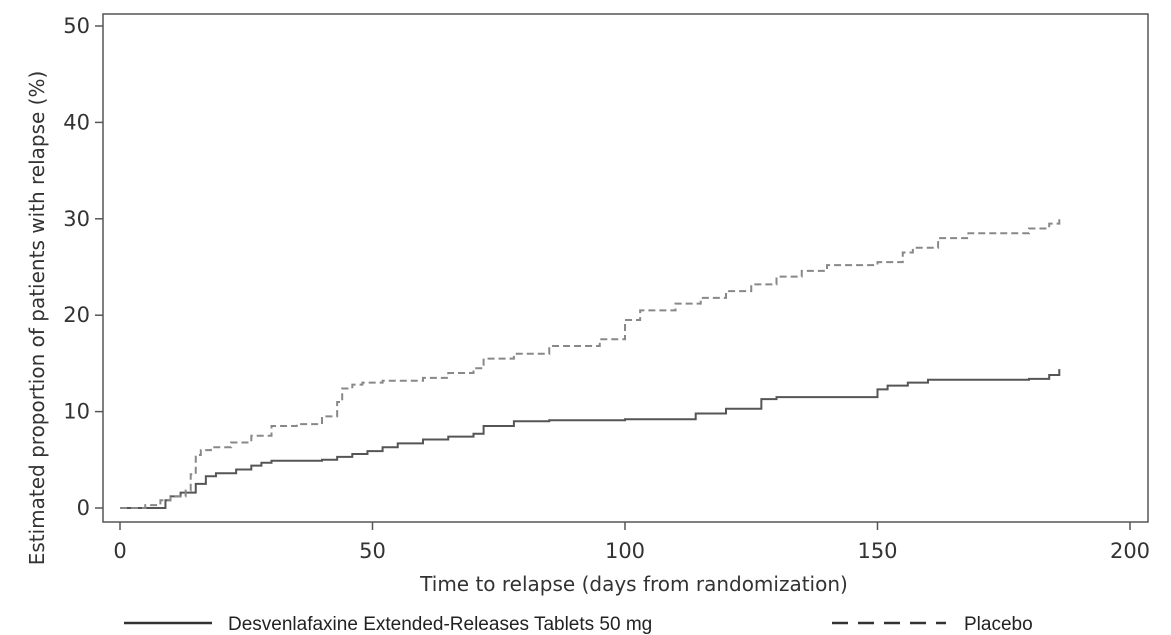 The width and height of the screenshot is (1171, 635). Describe the element at coordinates (76, 412) in the screenshot. I see `y-tick-label-10: 10` at that location.